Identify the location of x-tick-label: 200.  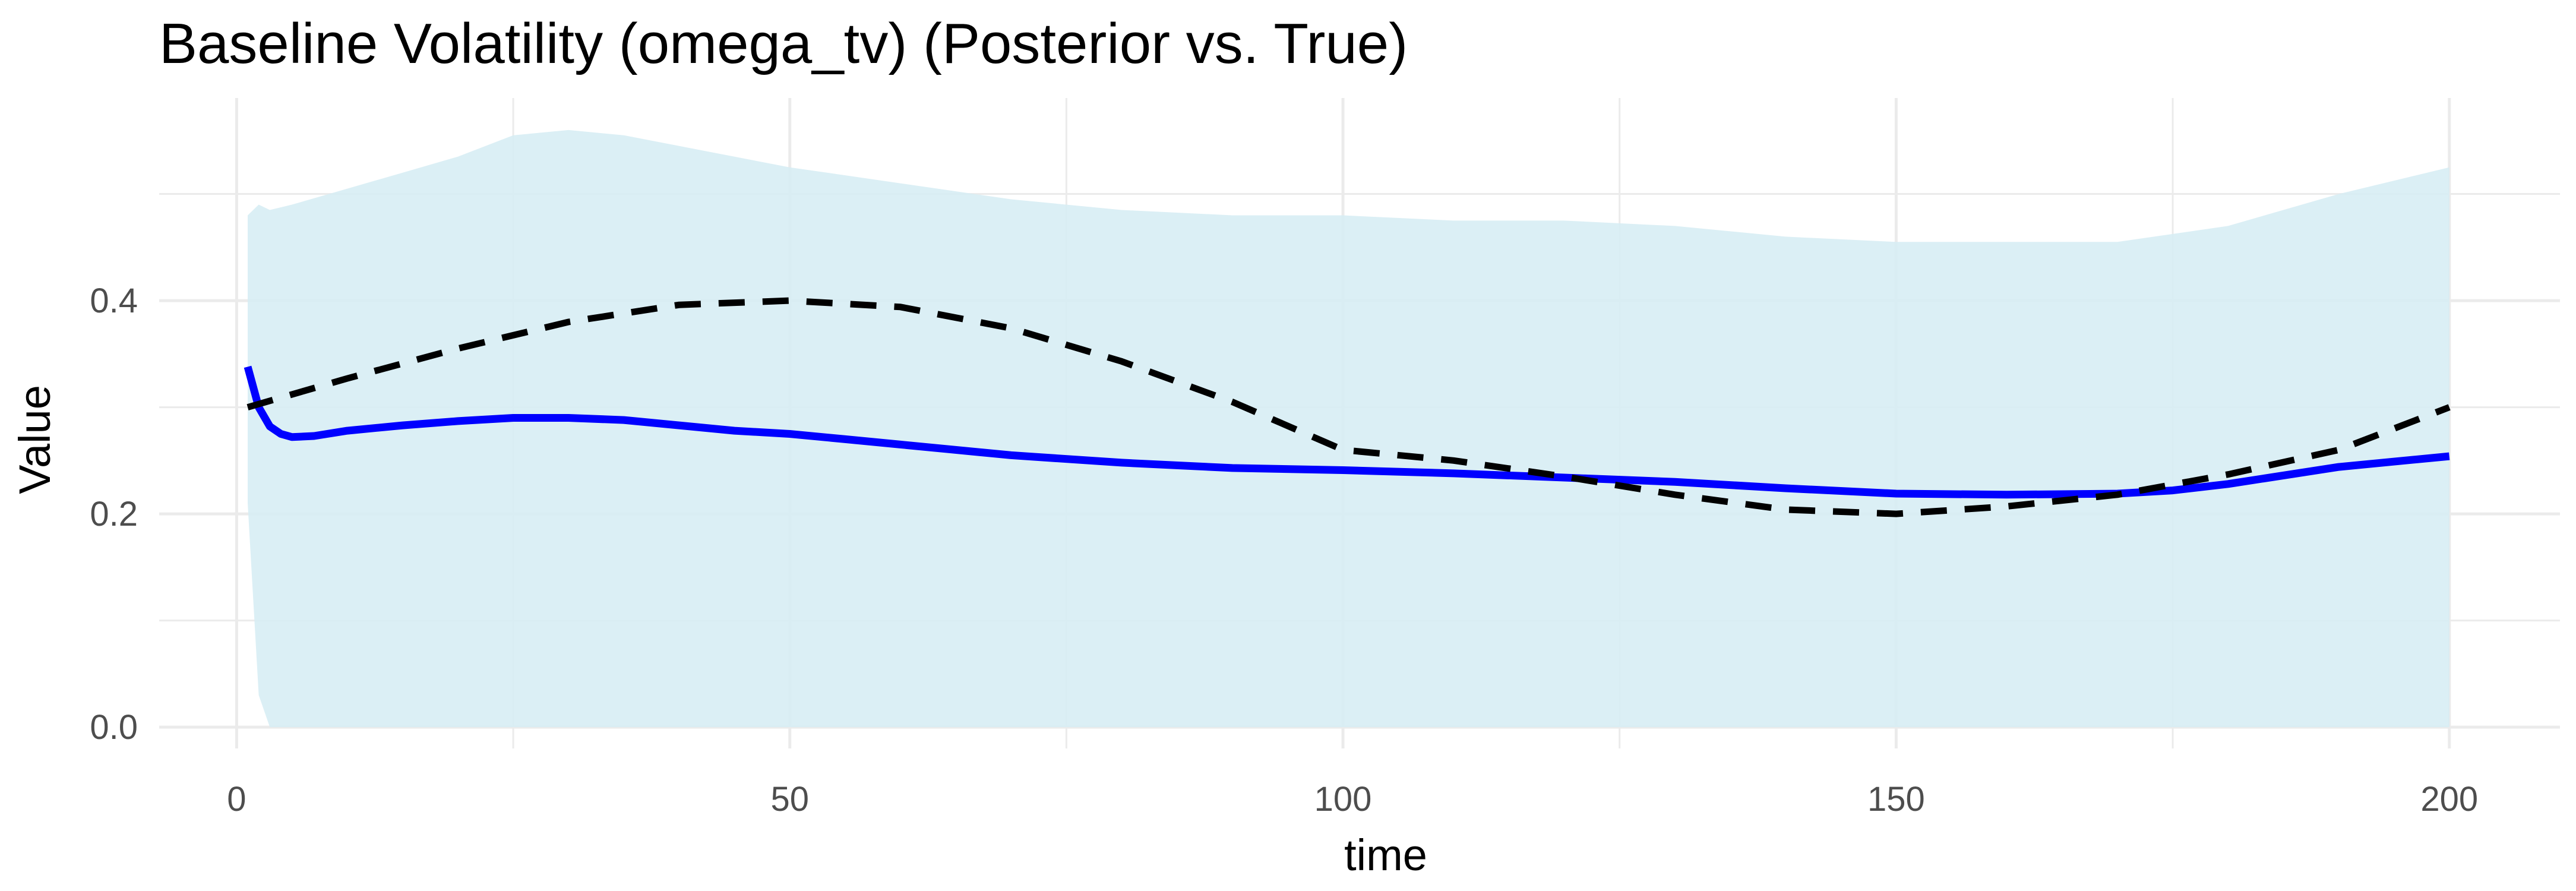
(2449, 799).